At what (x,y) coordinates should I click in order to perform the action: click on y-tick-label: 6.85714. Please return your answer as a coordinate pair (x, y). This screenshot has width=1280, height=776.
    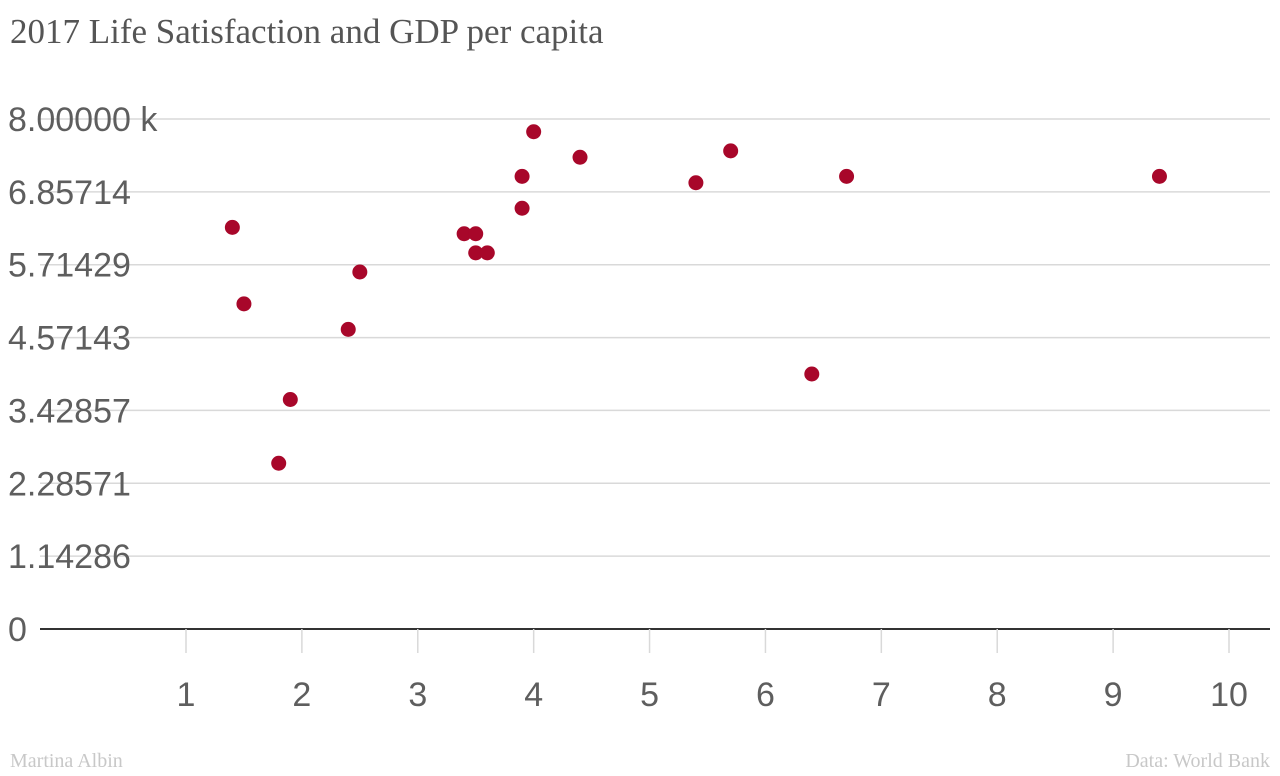
    Looking at the image, I should click on (69, 193).